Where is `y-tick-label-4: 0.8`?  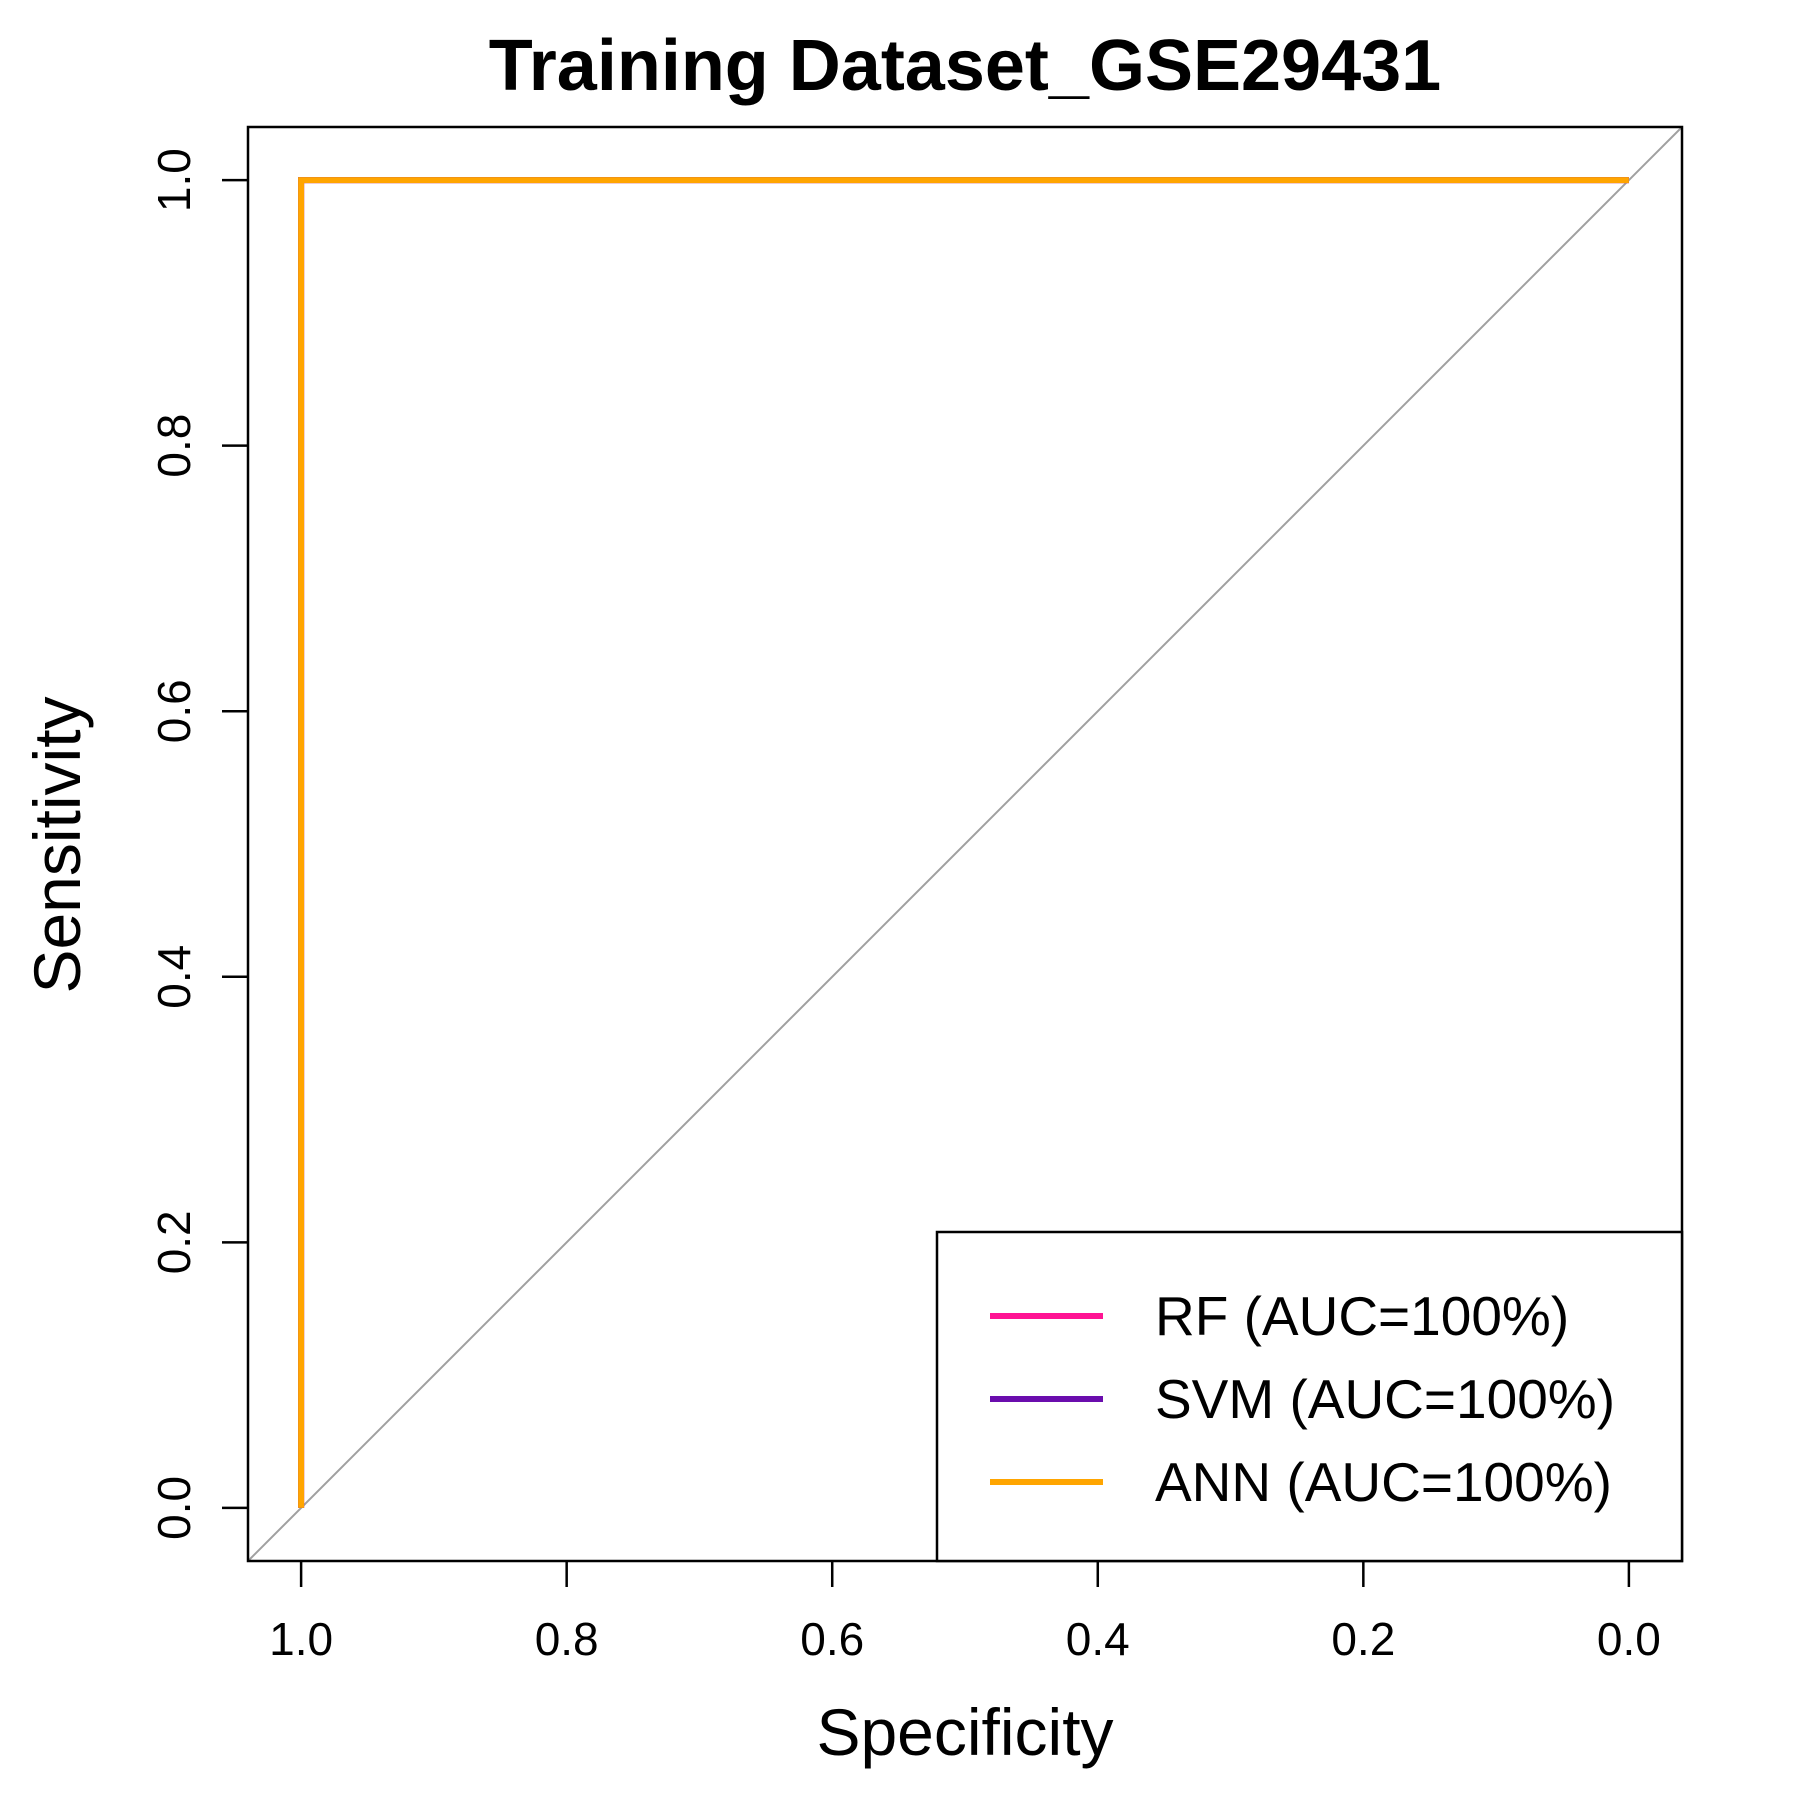
y-tick-label-4: 0.8 is located at coordinates (174, 446).